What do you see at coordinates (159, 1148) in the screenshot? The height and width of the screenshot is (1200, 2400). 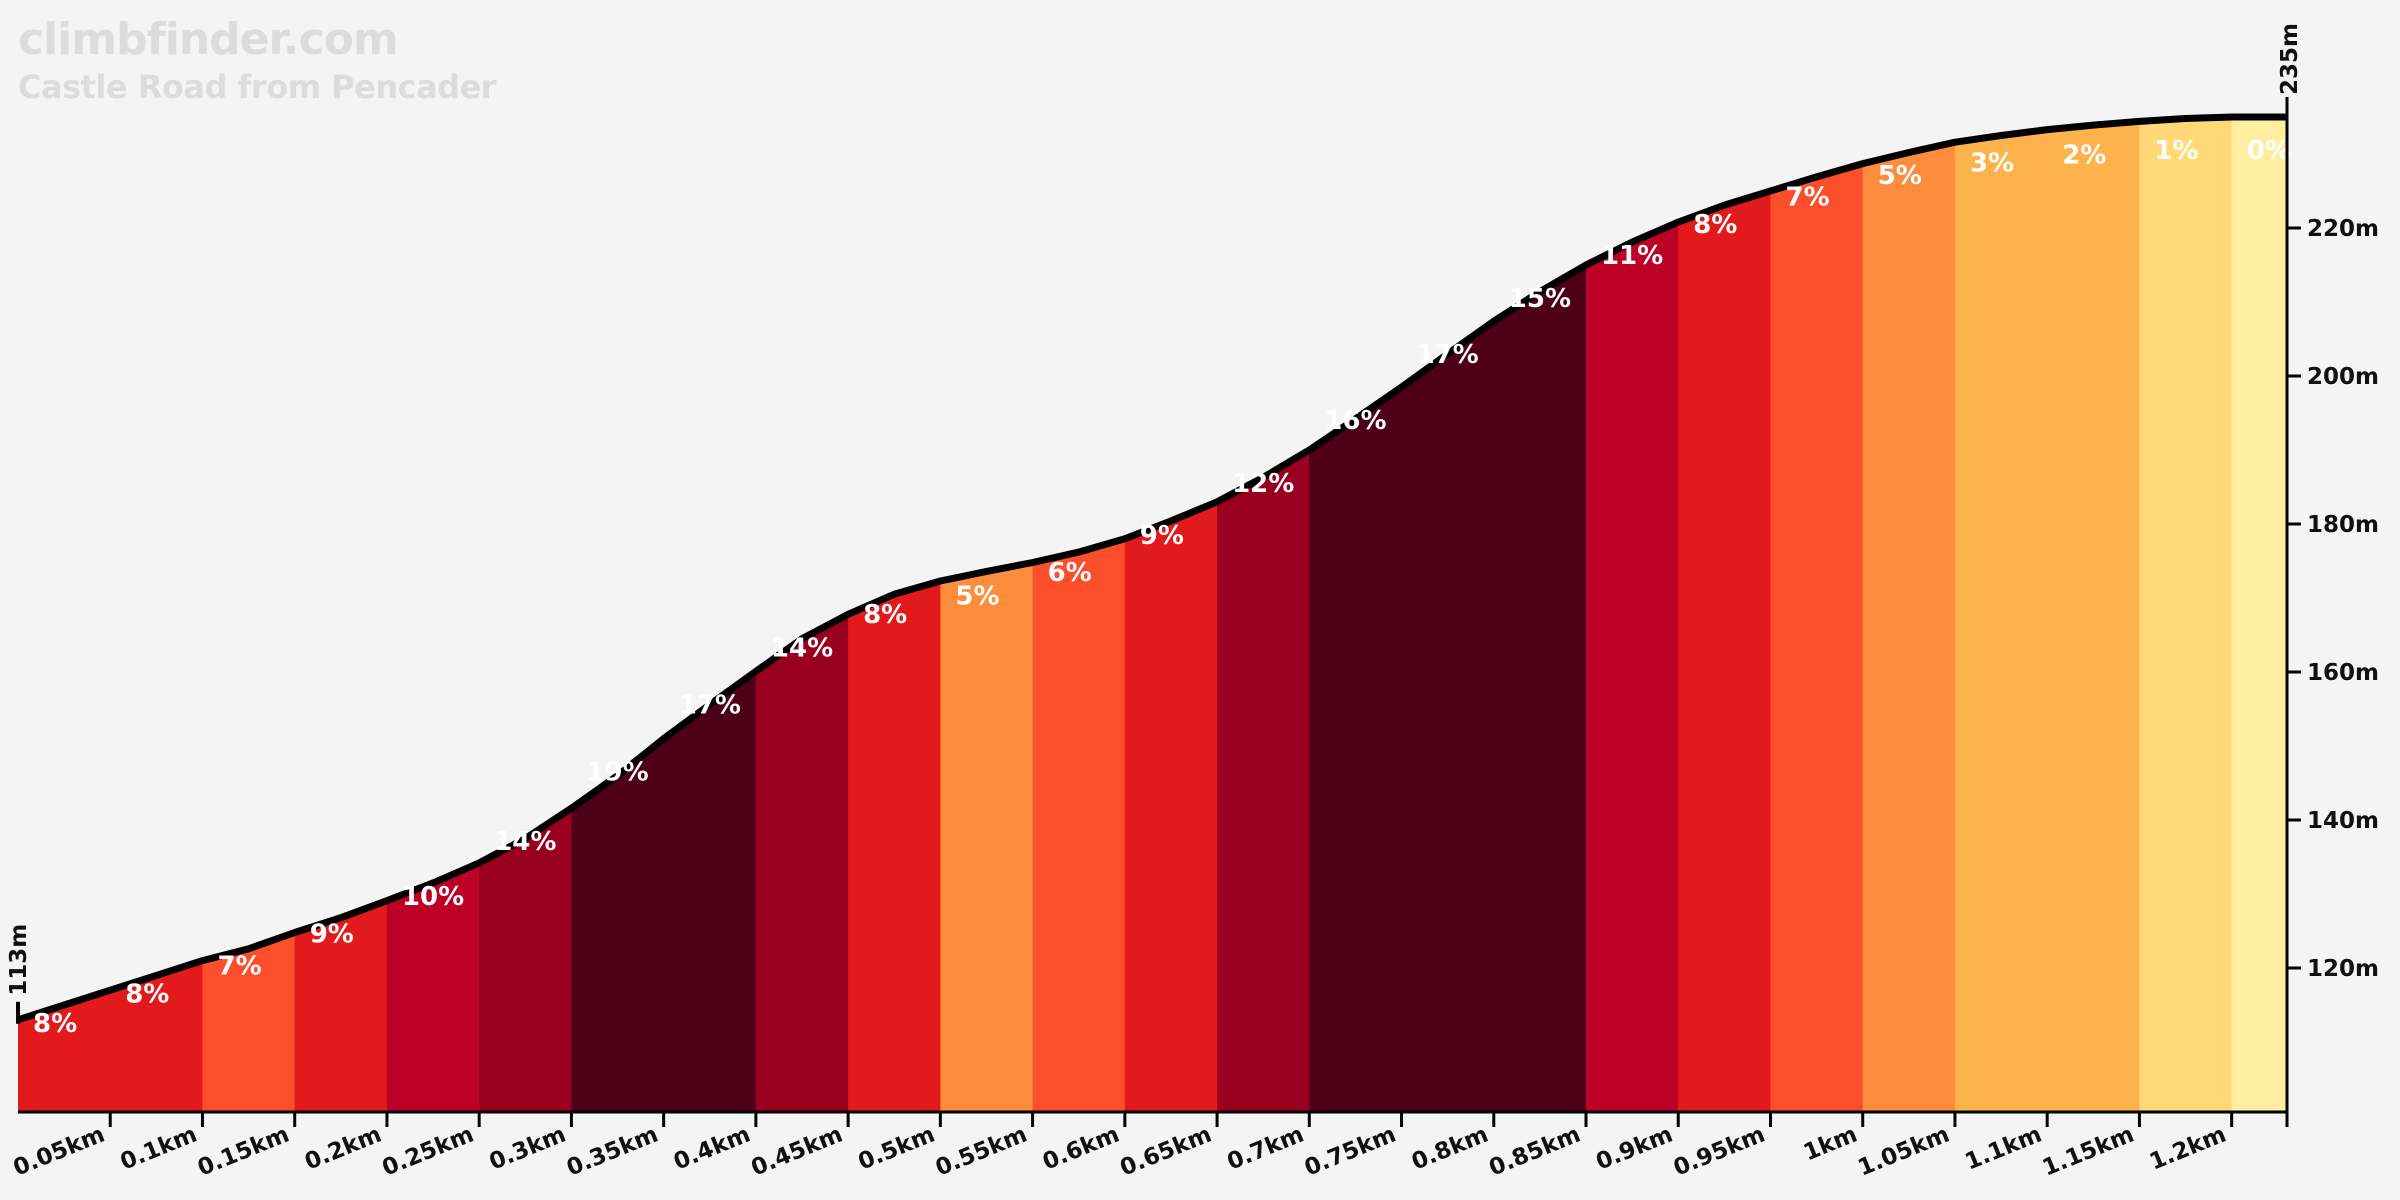 I see `x-tick-label: 0.1km` at bounding box center [159, 1148].